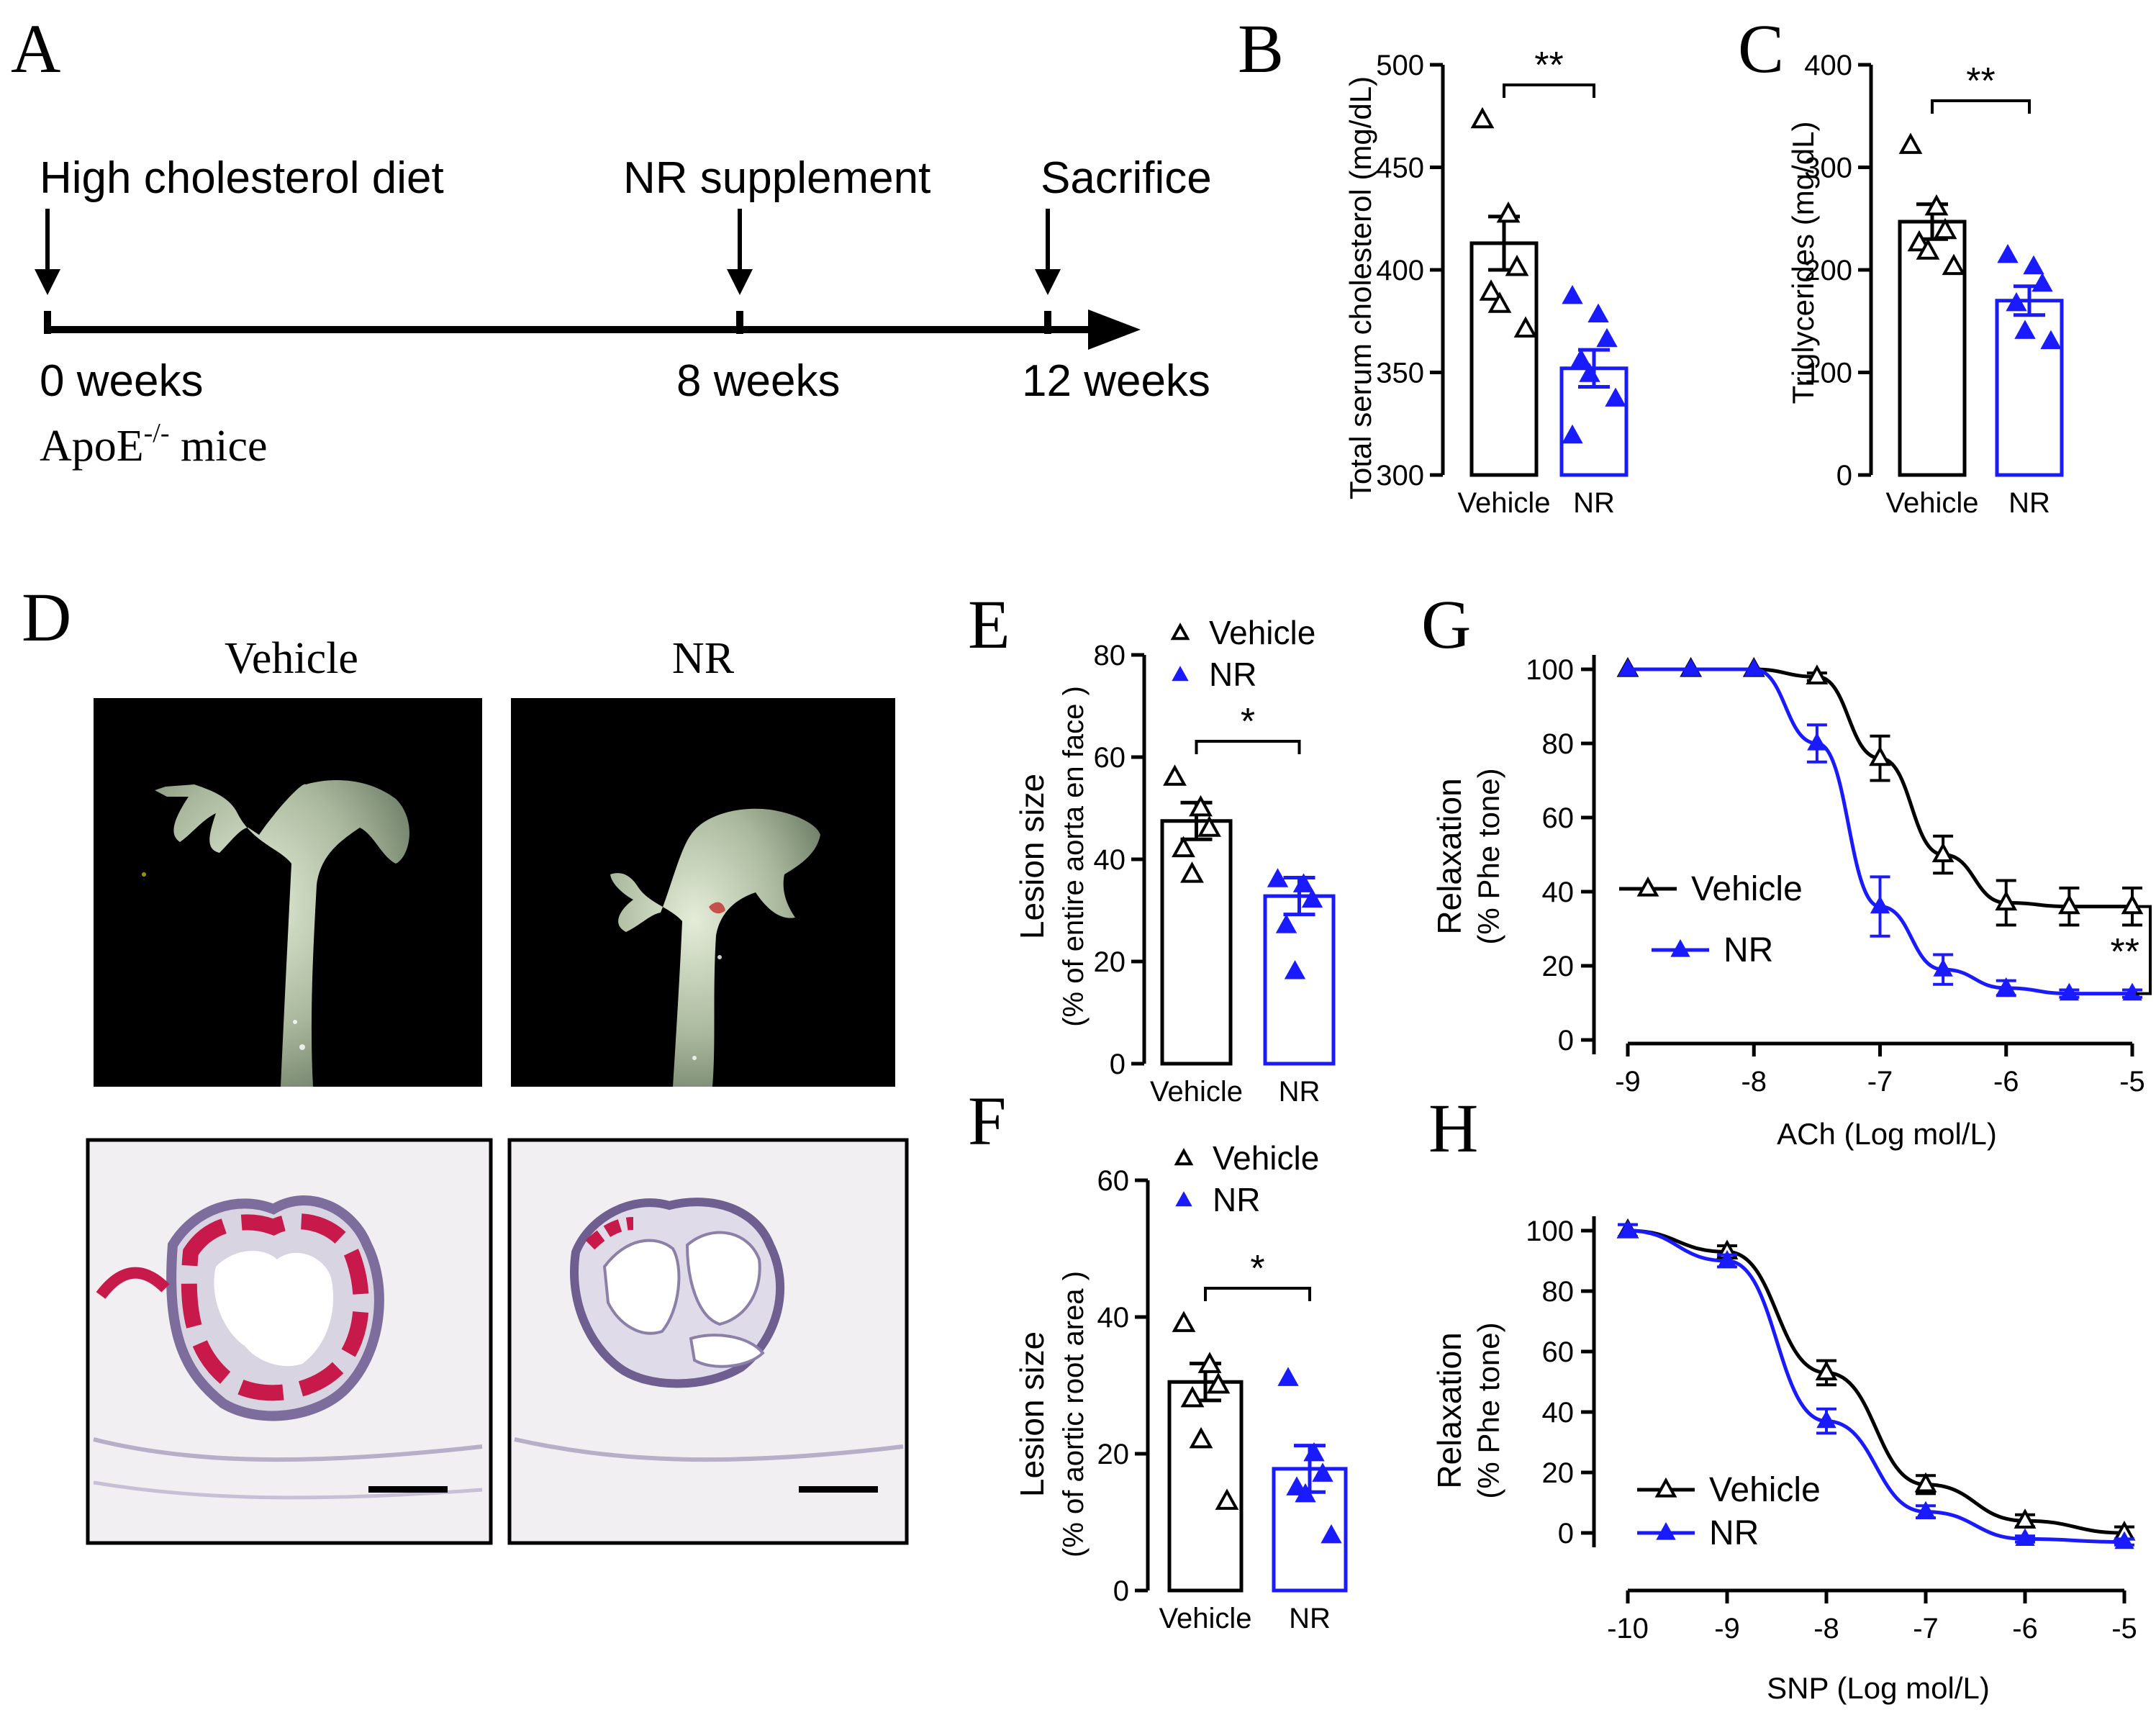  What do you see at coordinates (1550, 670) in the screenshot?
I see `y-tick-label: 100` at bounding box center [1550, 670].